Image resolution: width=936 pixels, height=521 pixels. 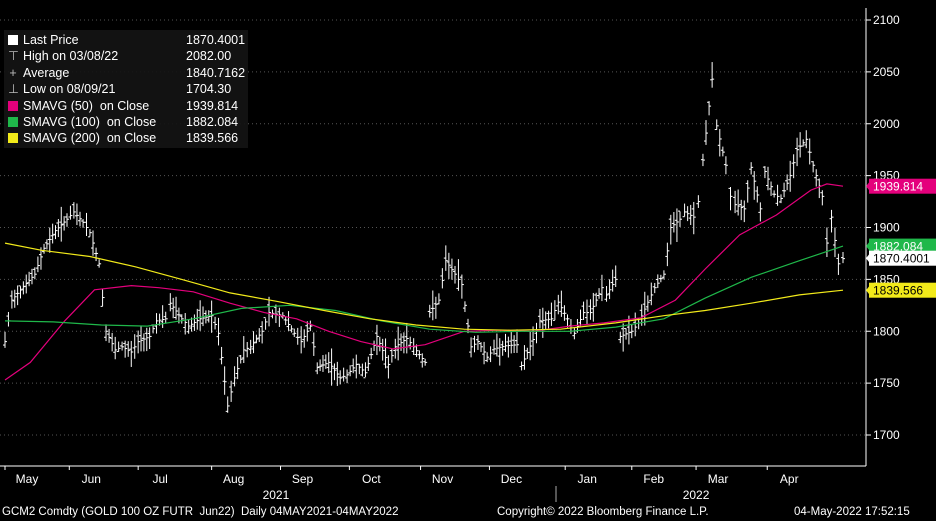 I want to click on value-tag-0: 1939.814, so click(x=901, y=186).